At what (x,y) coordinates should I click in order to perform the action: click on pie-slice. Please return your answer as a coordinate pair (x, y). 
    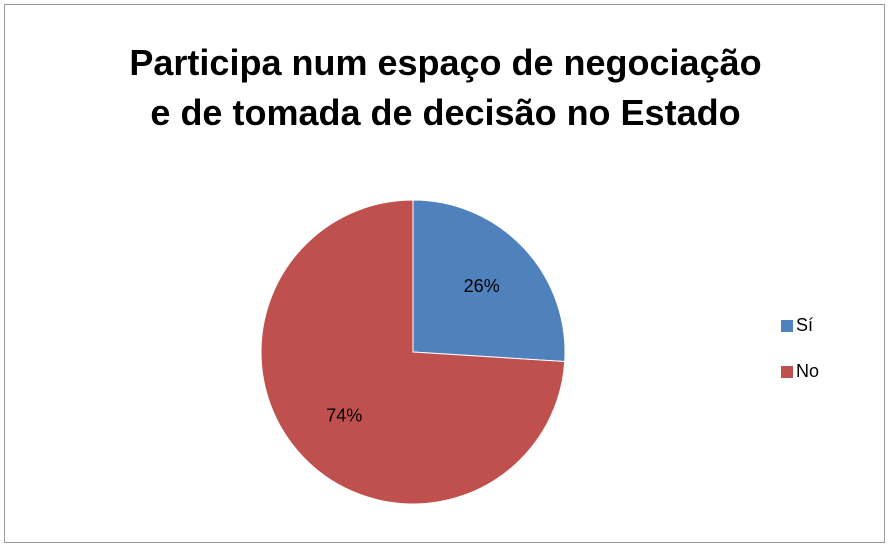
    Looking at the image, I should click on (489, 281).